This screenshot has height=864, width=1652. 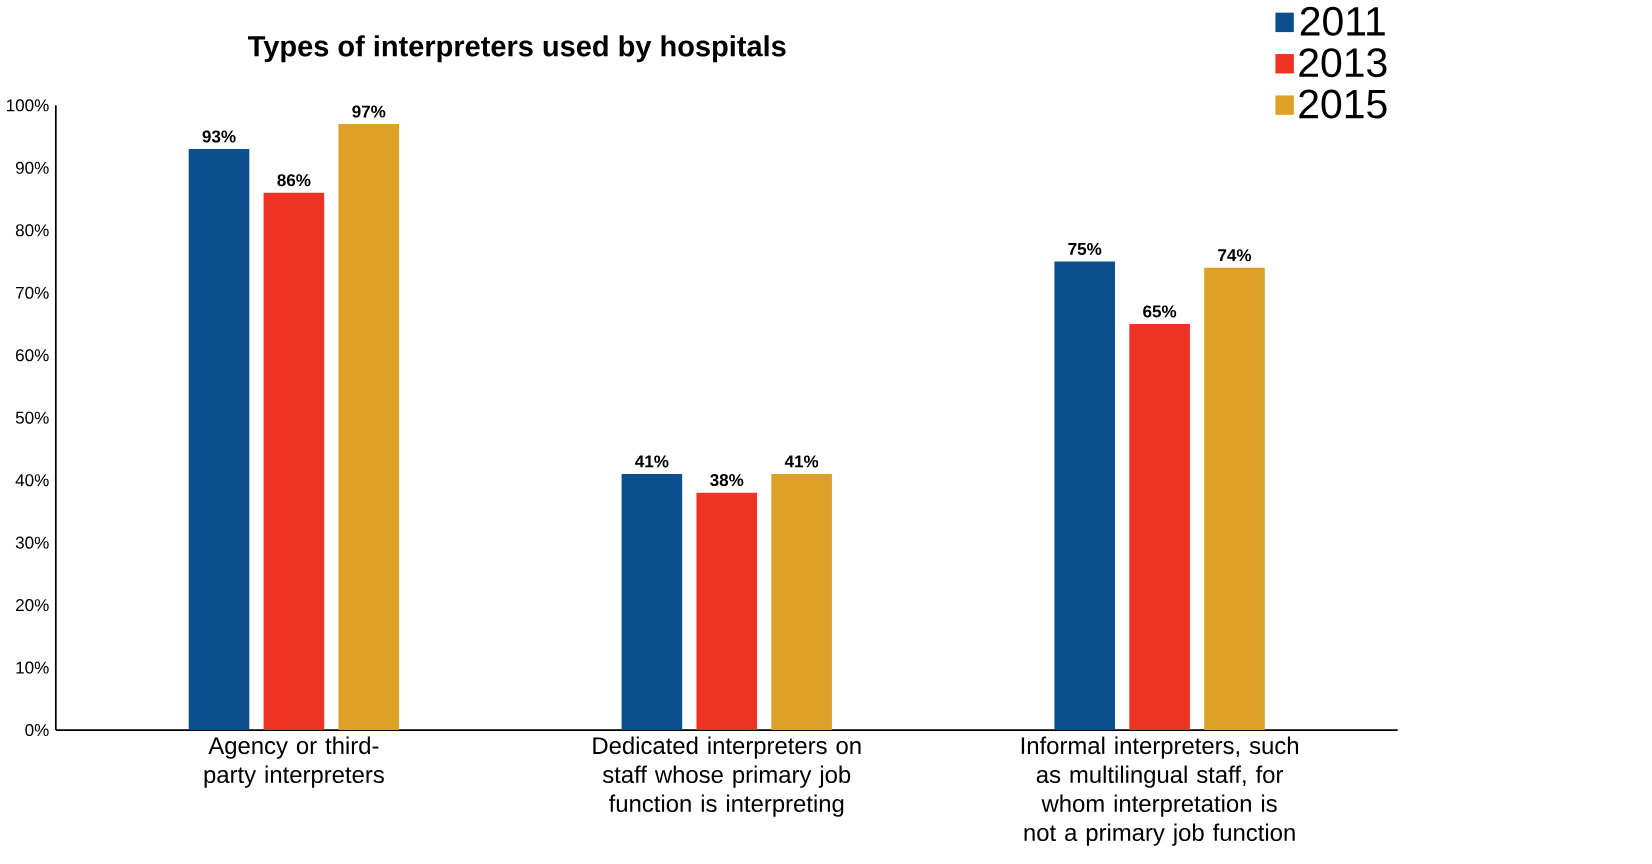 What do you see at coordinates (1085, 248) in the screenshot?
I see `data-label: 75%` at bounding box center [1085, 248].